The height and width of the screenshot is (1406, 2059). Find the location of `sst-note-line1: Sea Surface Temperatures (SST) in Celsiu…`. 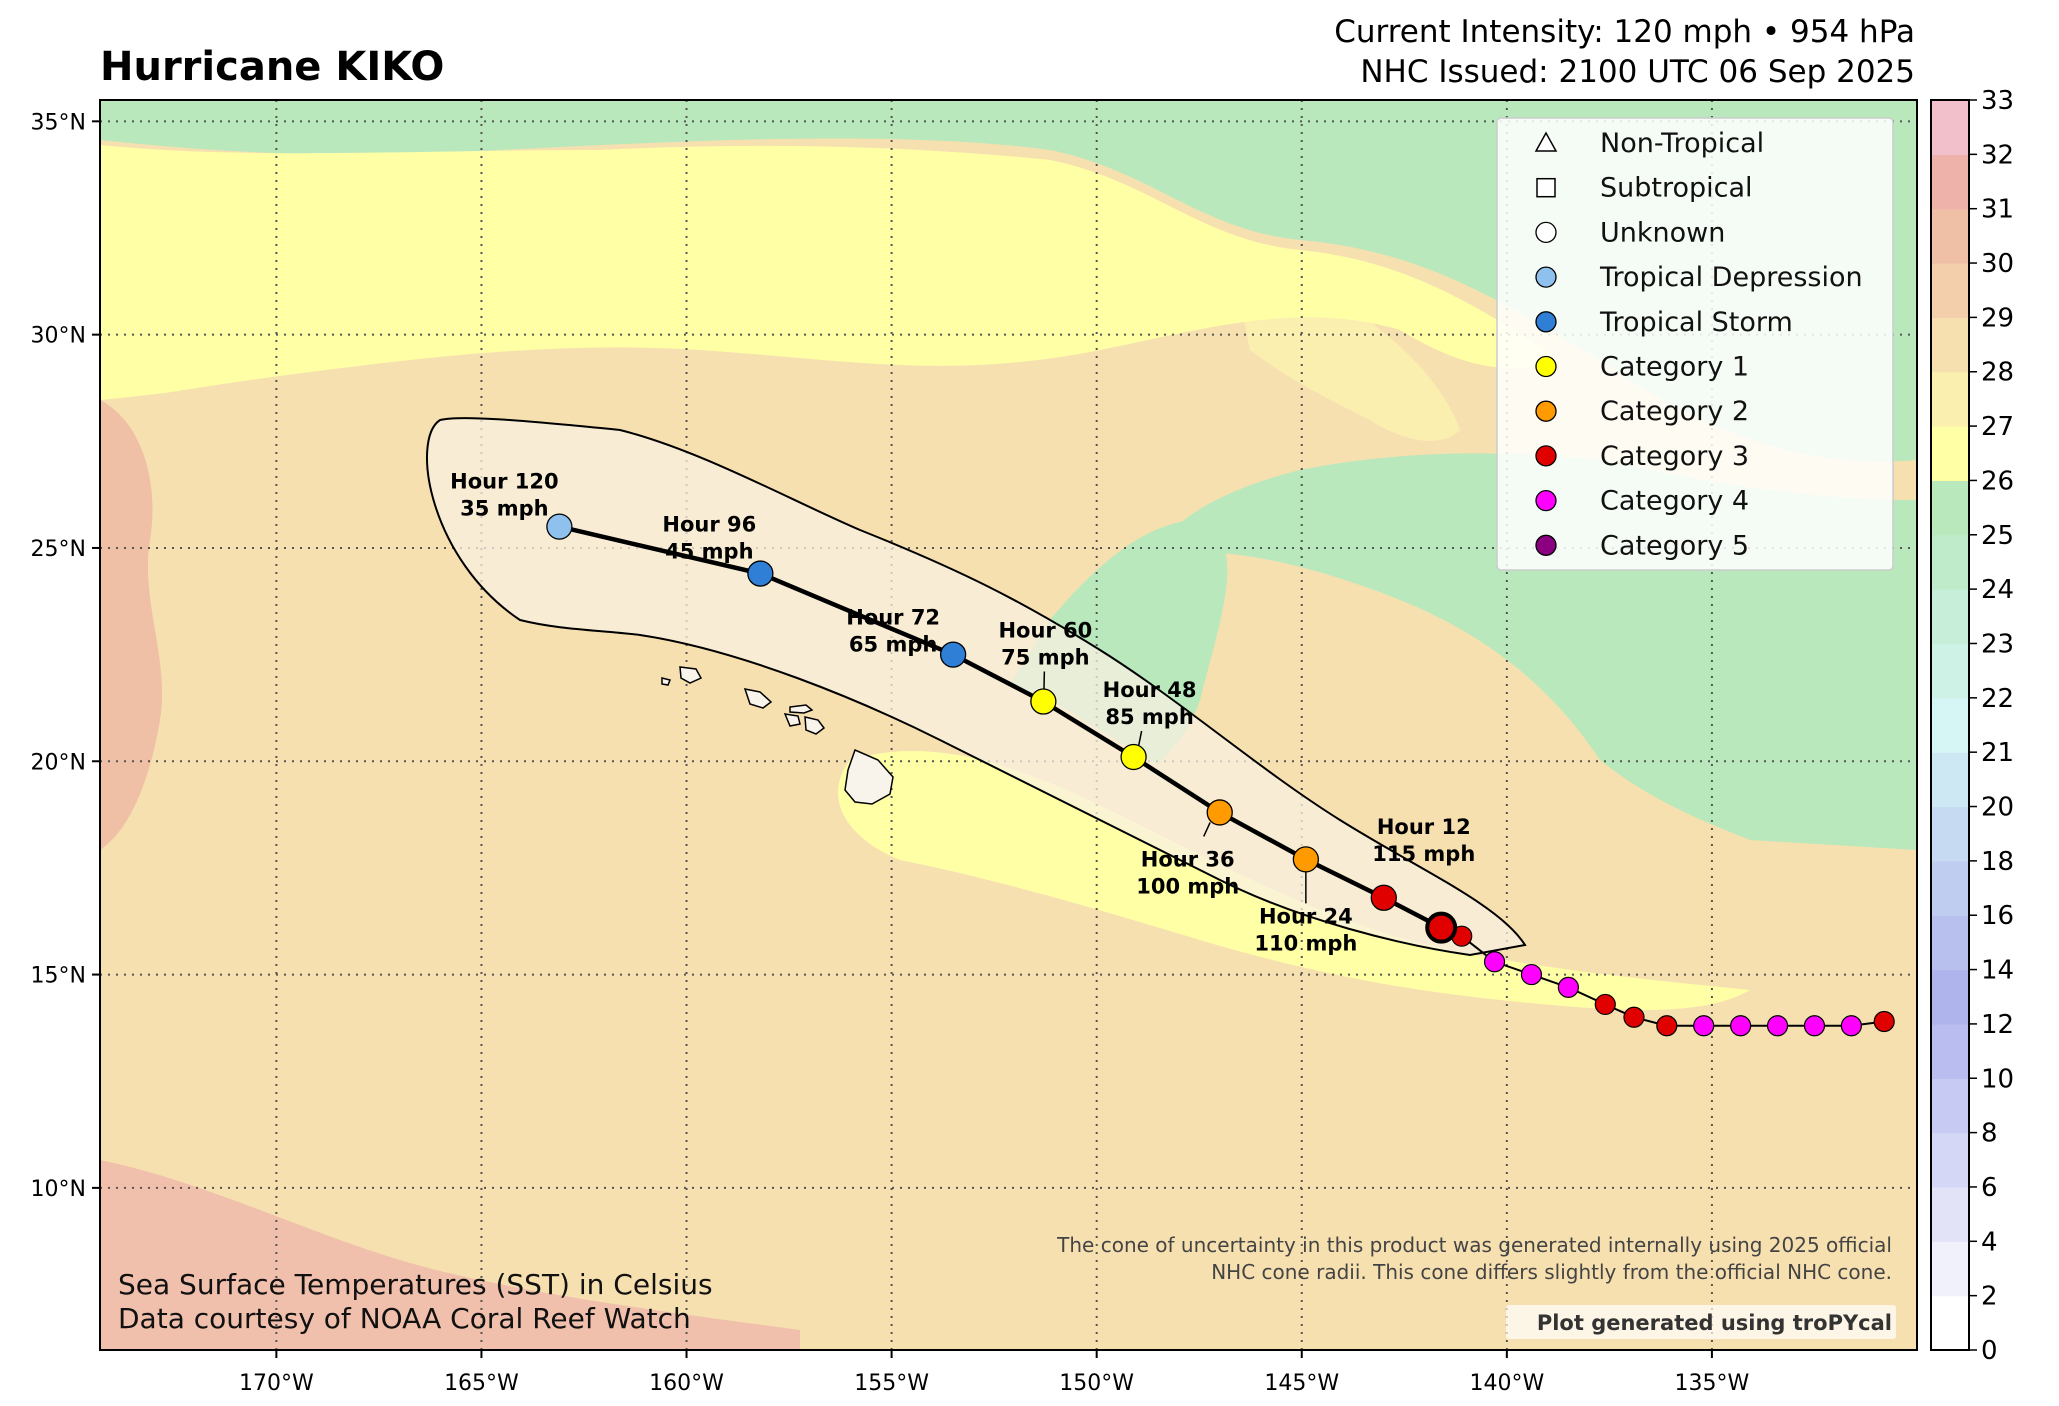

sst-note-line1: Sea Surface Temperatures (SST) in Celsiu… is located at coordinates (415, 1284).